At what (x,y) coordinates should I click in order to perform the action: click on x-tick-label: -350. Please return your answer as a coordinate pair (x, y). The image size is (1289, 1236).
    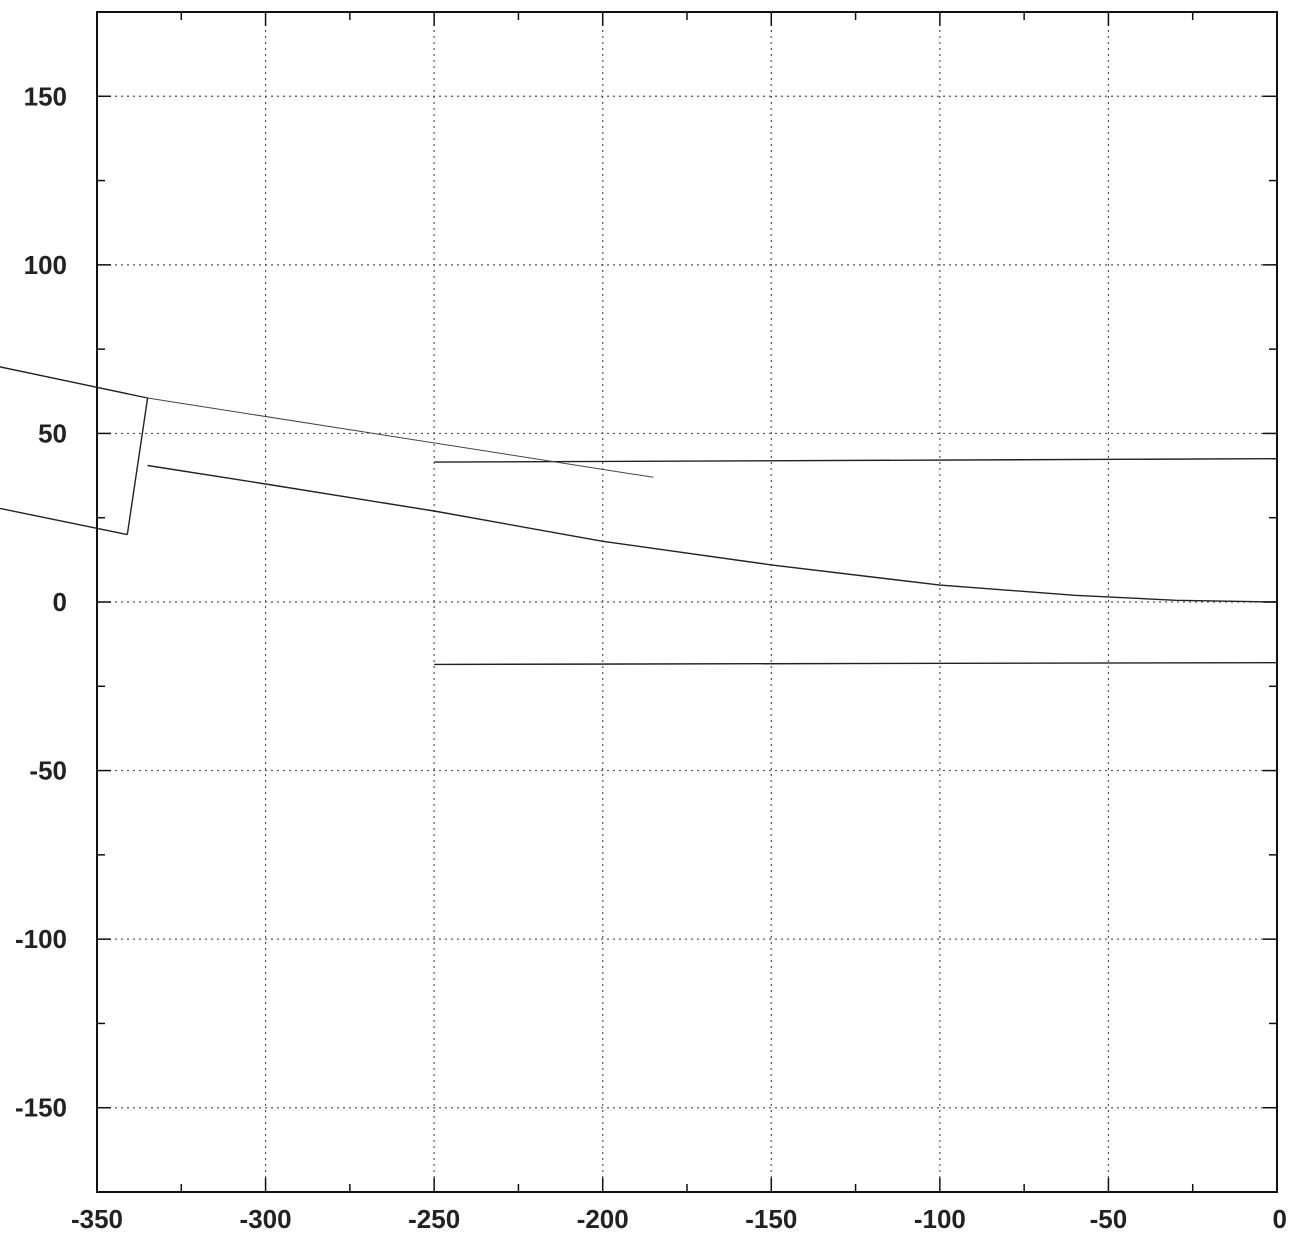
    Looking at the image, I should click on (97, 1219).